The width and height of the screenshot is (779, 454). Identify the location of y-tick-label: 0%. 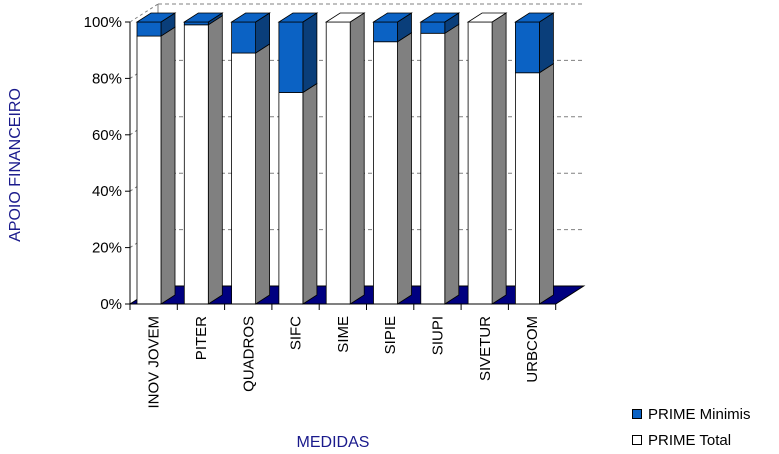
(111, 304).